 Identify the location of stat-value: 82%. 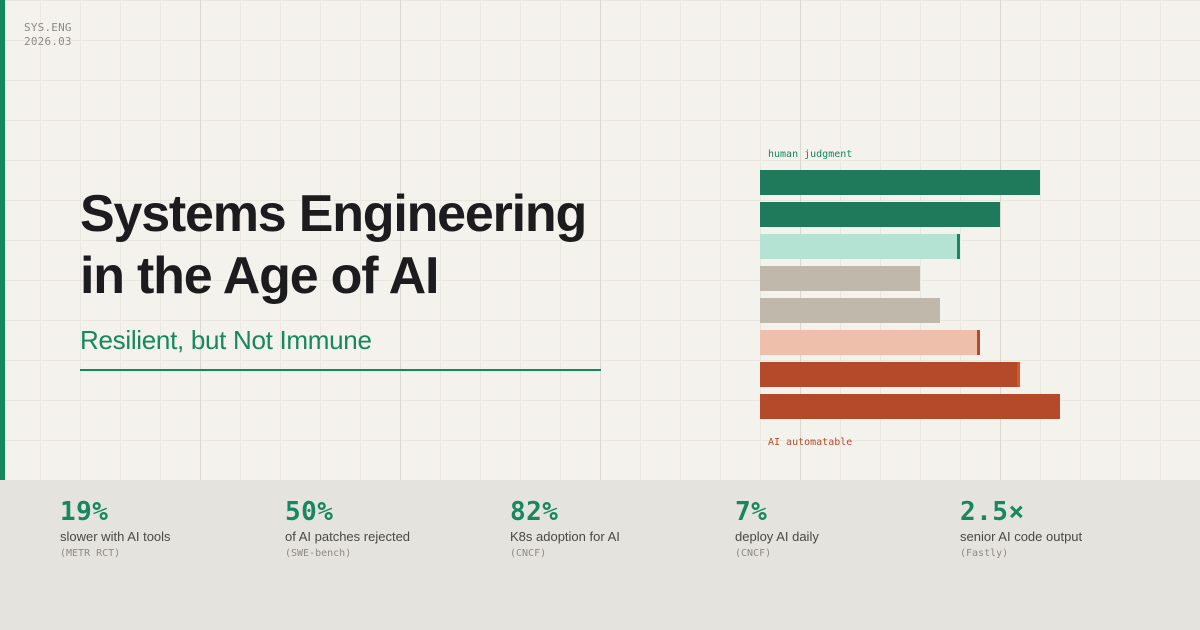
(534, 512).